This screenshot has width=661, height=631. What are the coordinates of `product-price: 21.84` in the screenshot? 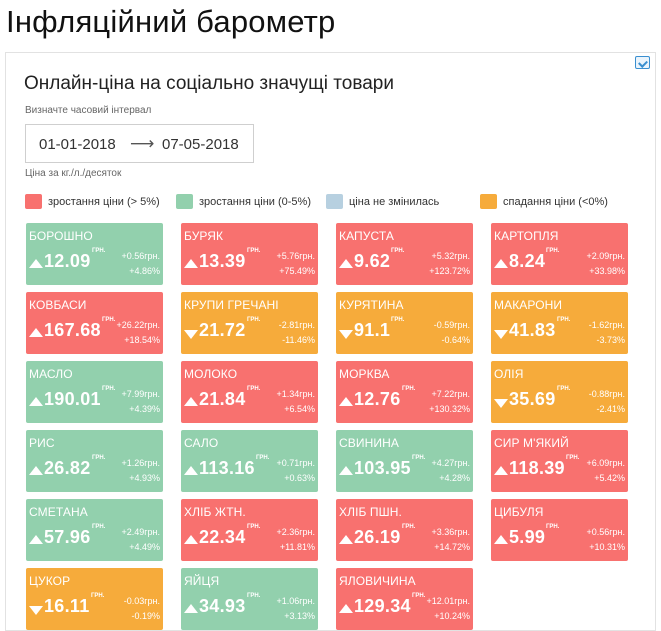 It's located at (222, 399).